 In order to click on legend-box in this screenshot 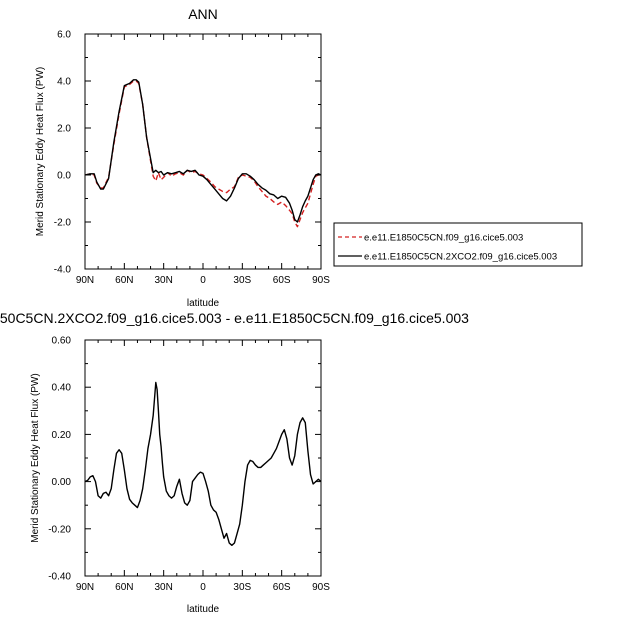, I will do `click(458, 244)`.